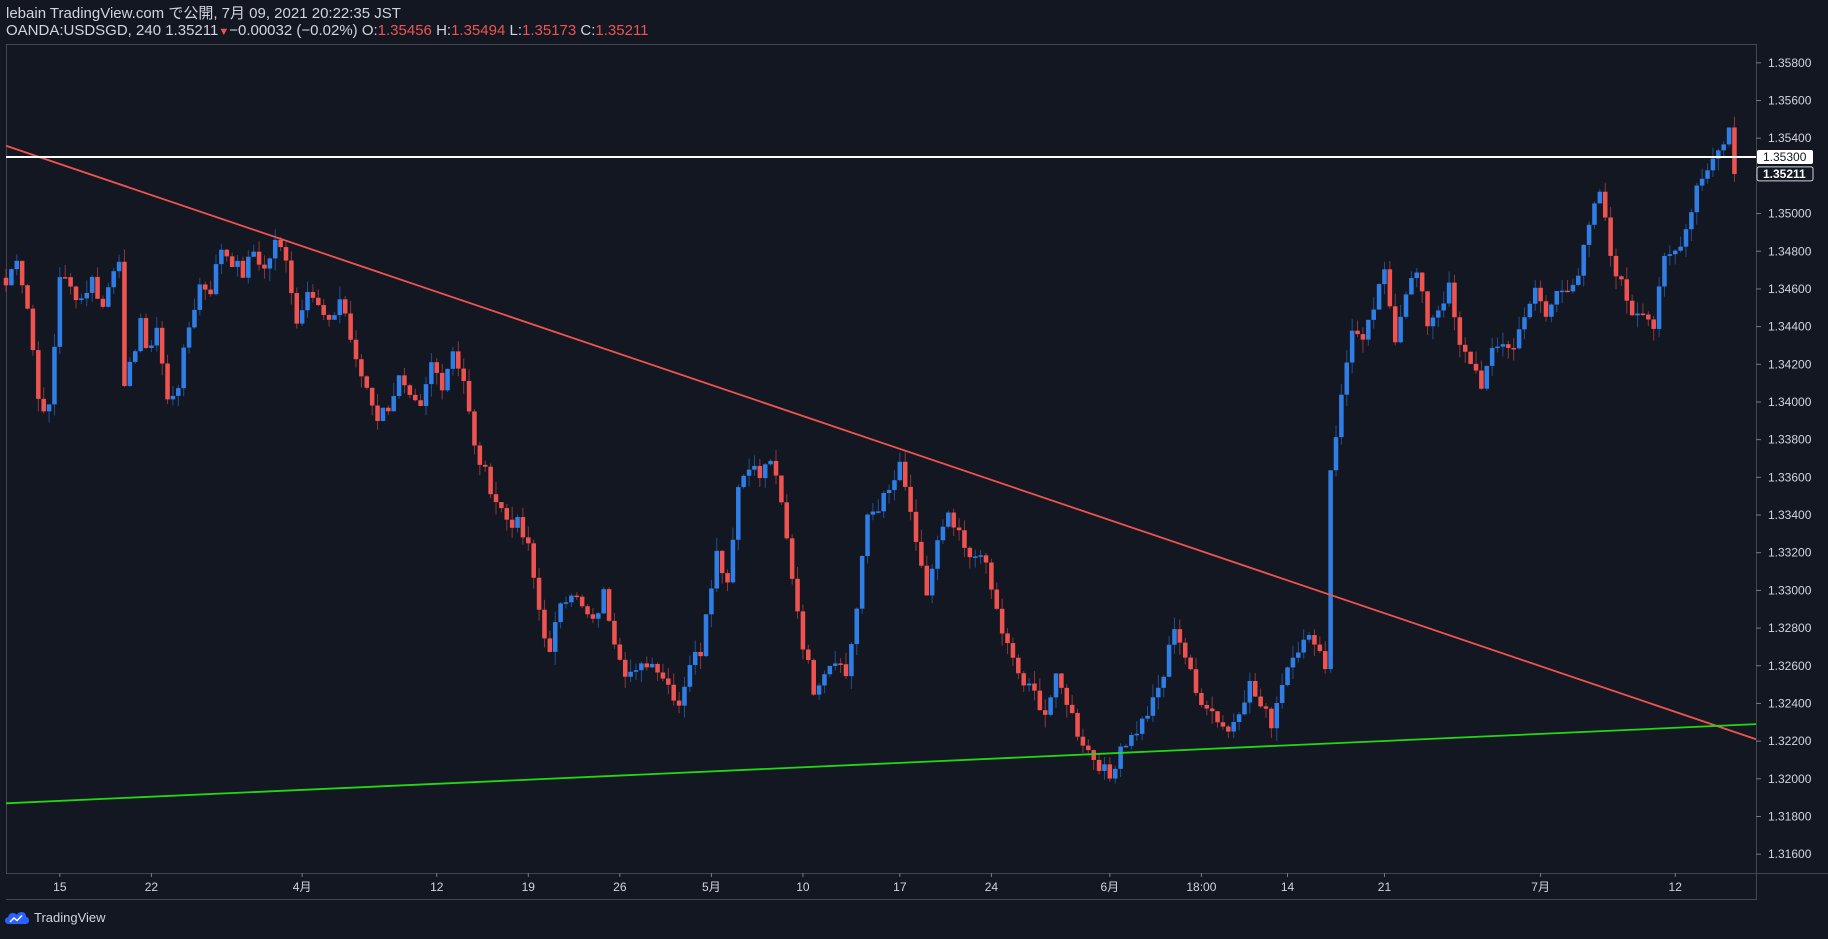 The width and height of the screenshot is (1828, 939). What do you see at coordinates (1790, 138) in the screenshot?
I see `price-tick-label: 1.35400` at bounding box center [1790, 138].